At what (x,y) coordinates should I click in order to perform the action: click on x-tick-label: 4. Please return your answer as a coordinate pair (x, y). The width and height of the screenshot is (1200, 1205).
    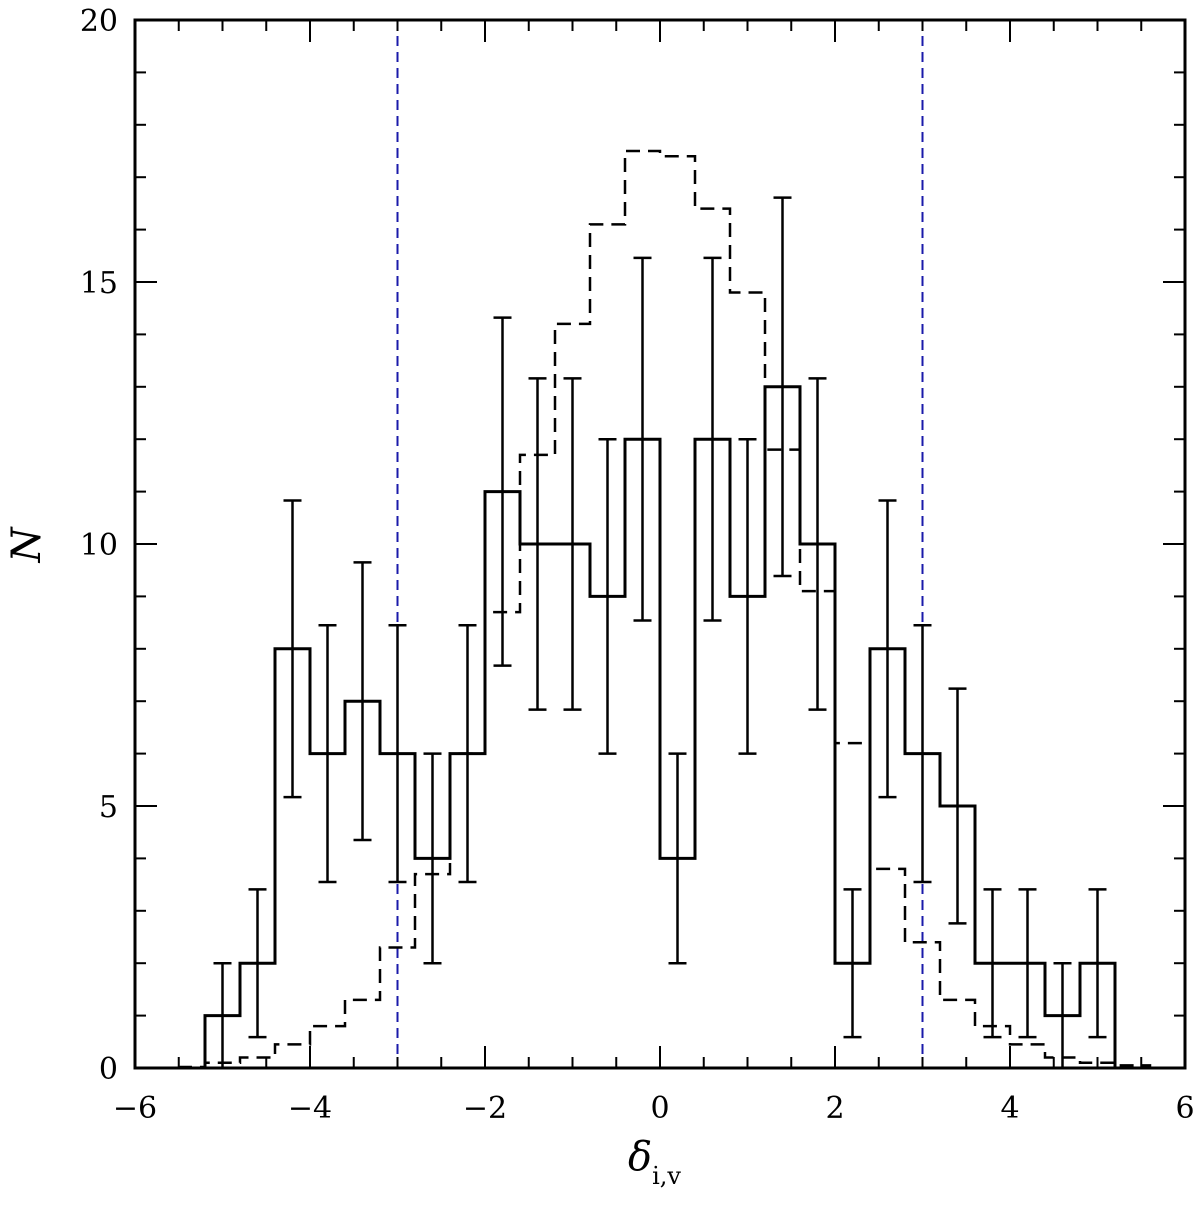
    Looking at the image, I should click on (1009, 1108).